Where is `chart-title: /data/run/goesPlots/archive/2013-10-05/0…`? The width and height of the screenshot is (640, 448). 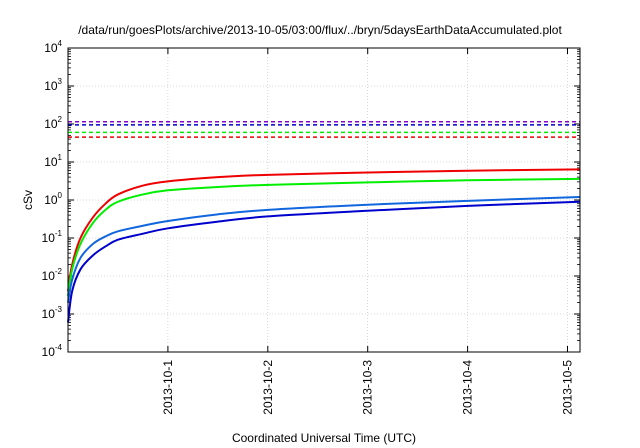
chart-title: /data/run/goesPlots/archive/2013-10-05/0… is located at coordinates (320, 30).